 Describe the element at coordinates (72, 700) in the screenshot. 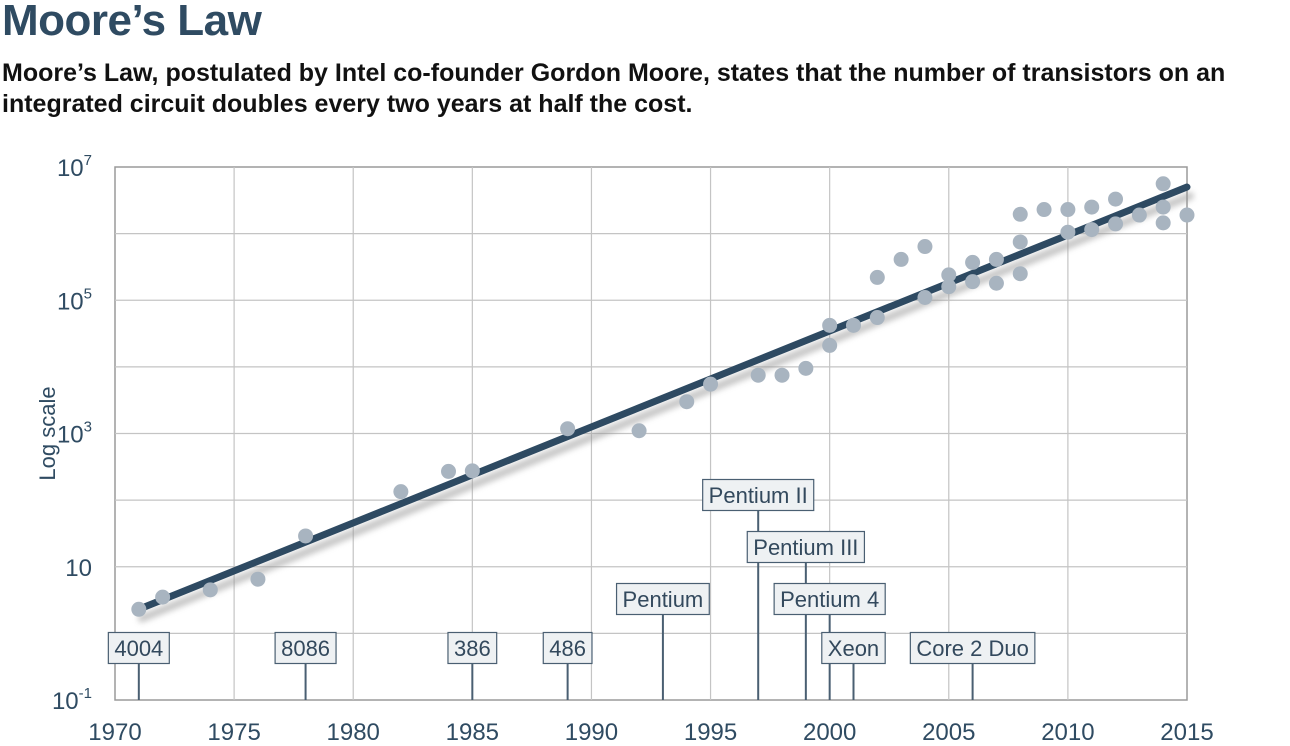

I see `y-tick-label: 10⁻¹` at that location.